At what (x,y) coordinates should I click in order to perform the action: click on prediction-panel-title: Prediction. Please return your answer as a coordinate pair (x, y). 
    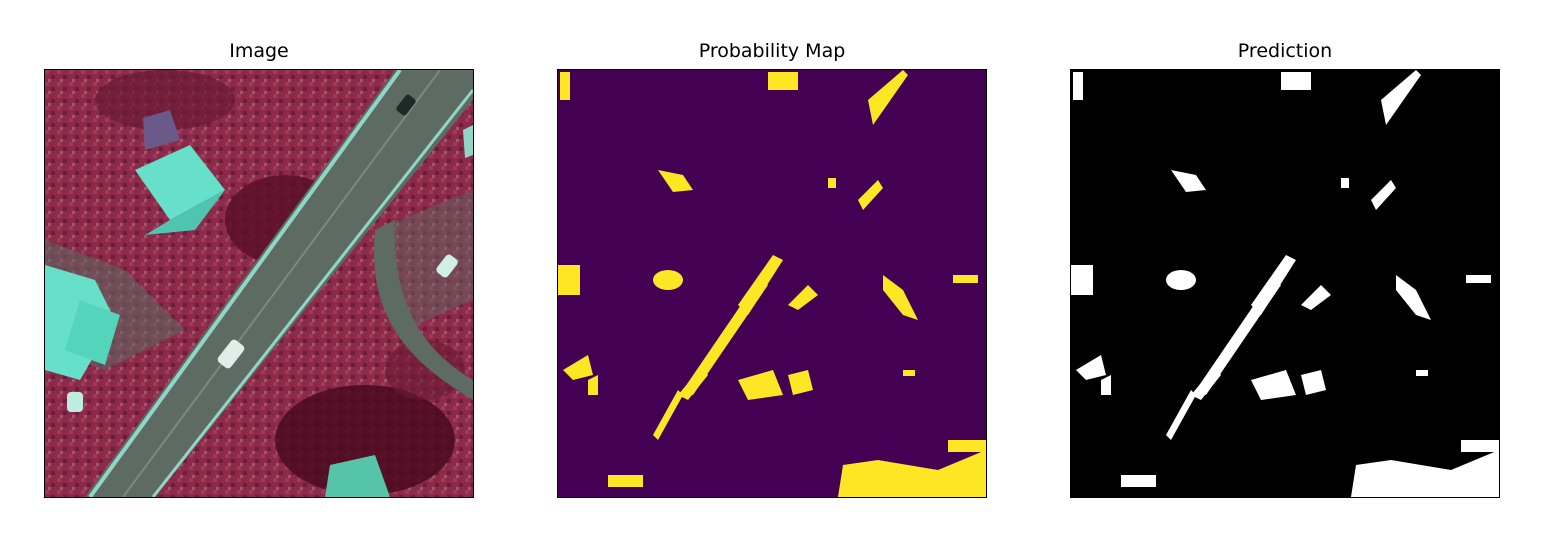
    Looking at the image, I should click on (1285, 51).